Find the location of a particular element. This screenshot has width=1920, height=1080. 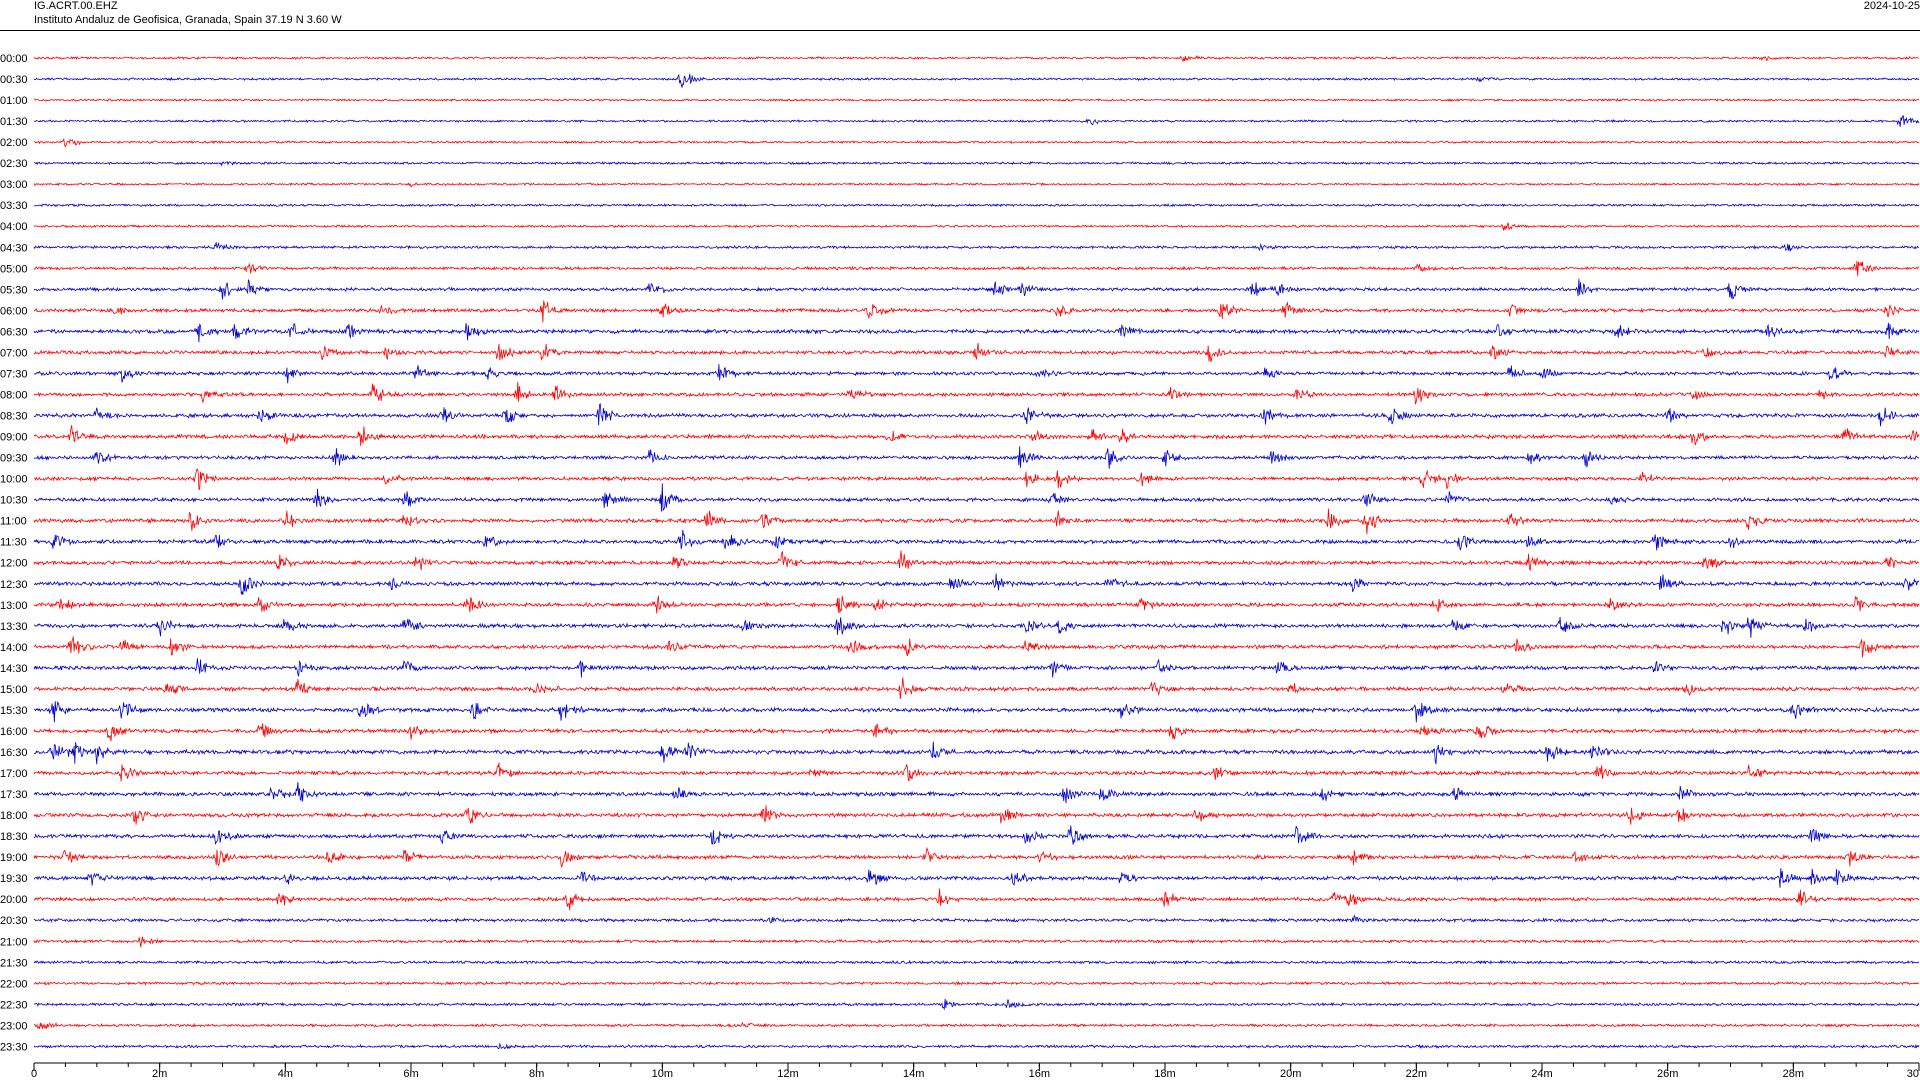

row-time-label: 17:30 is located at coordinates (14, 795).